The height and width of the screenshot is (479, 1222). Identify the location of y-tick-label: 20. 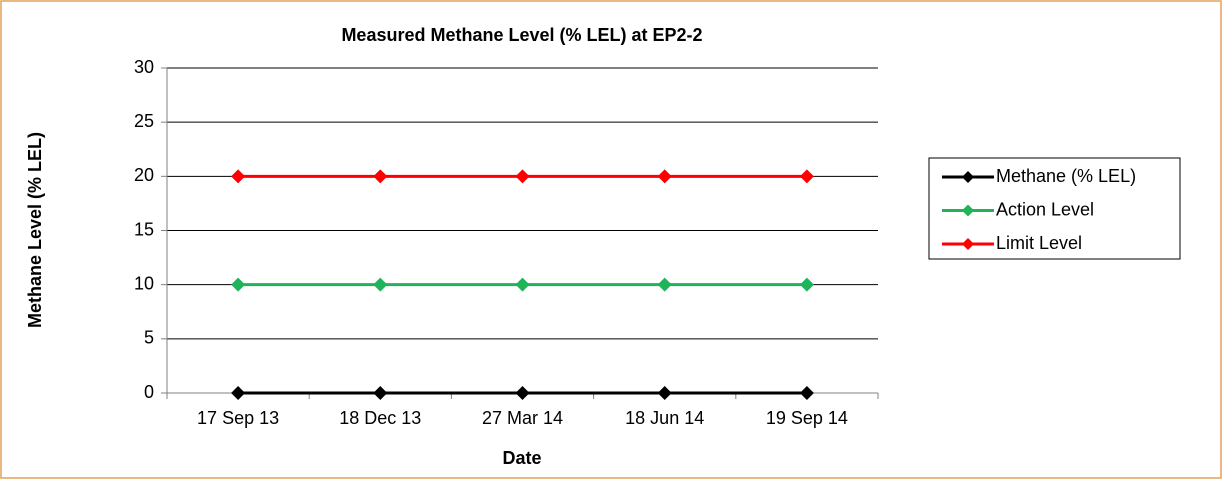
(144, 175).